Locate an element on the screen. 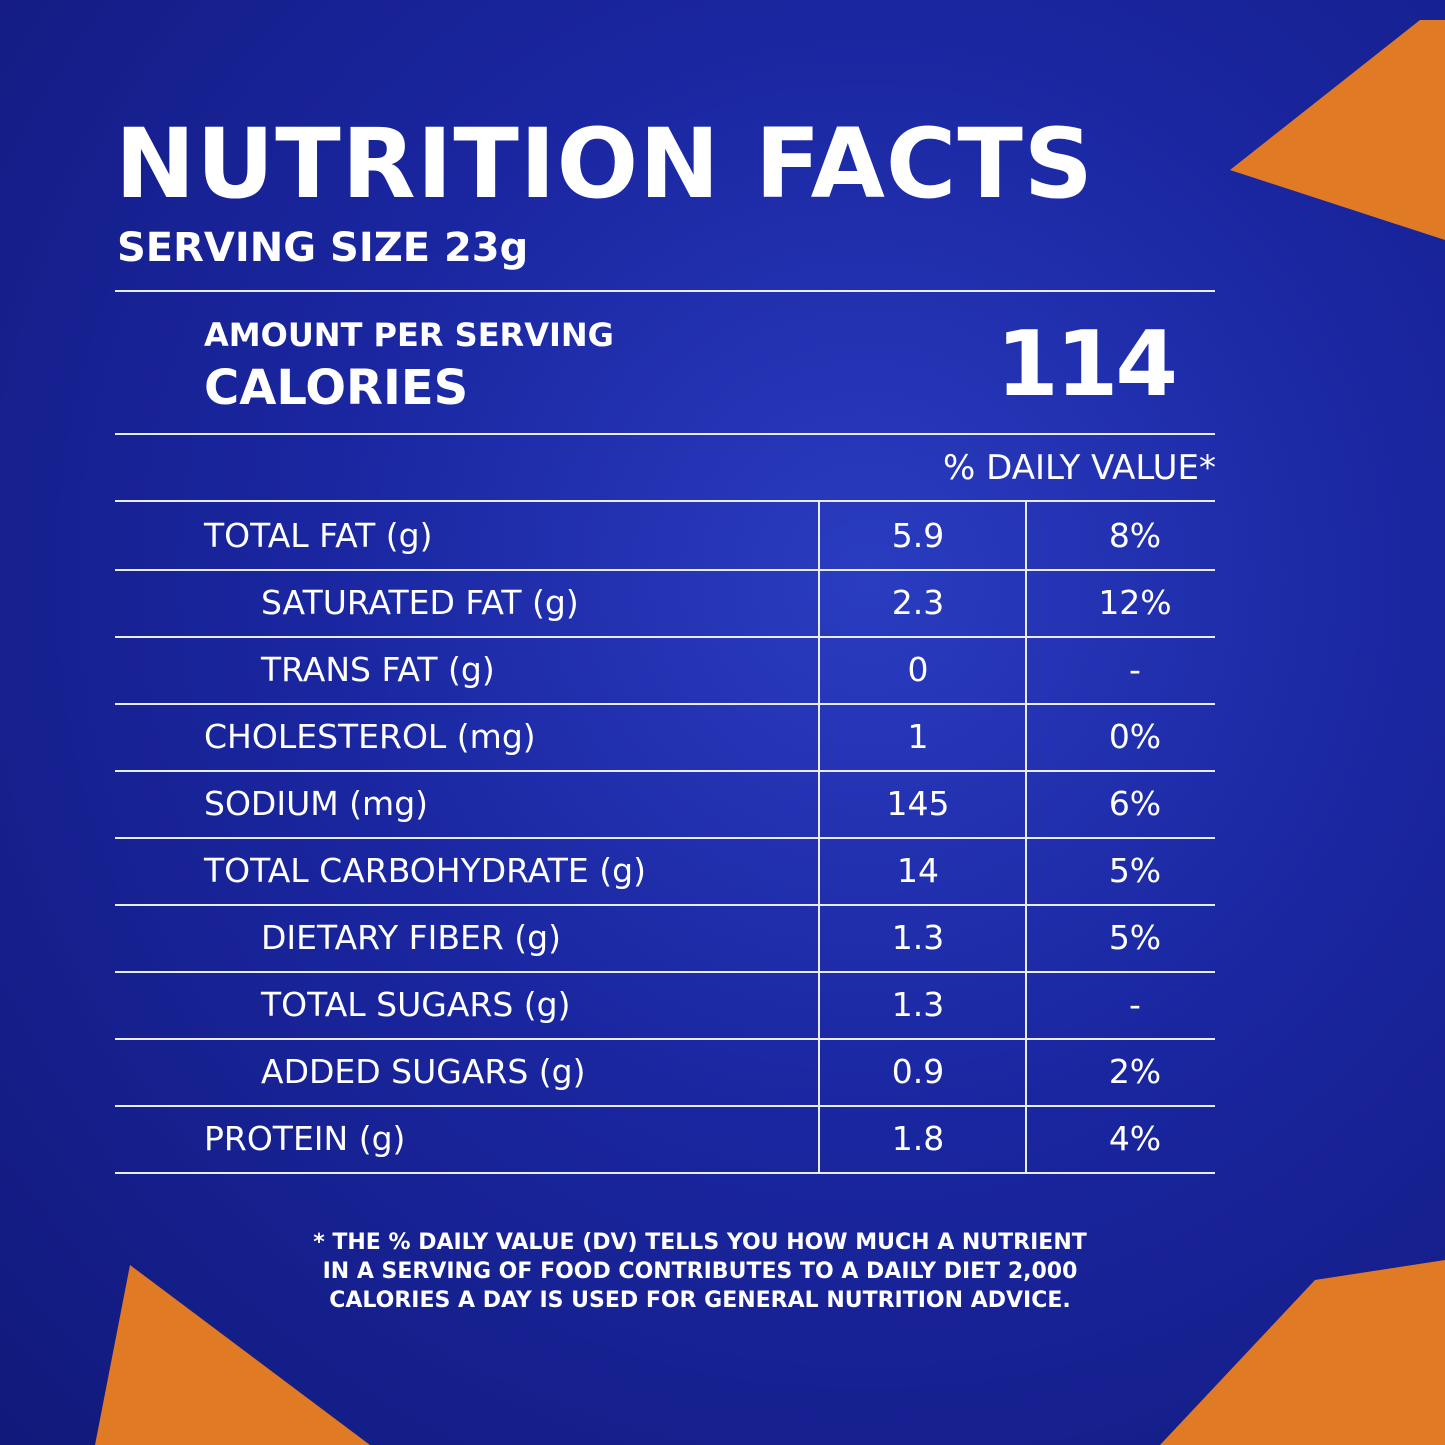 This screenshot has width=1445, height=1445. nutrient: SODIUM (mg) is located at coordinates (316, 803).